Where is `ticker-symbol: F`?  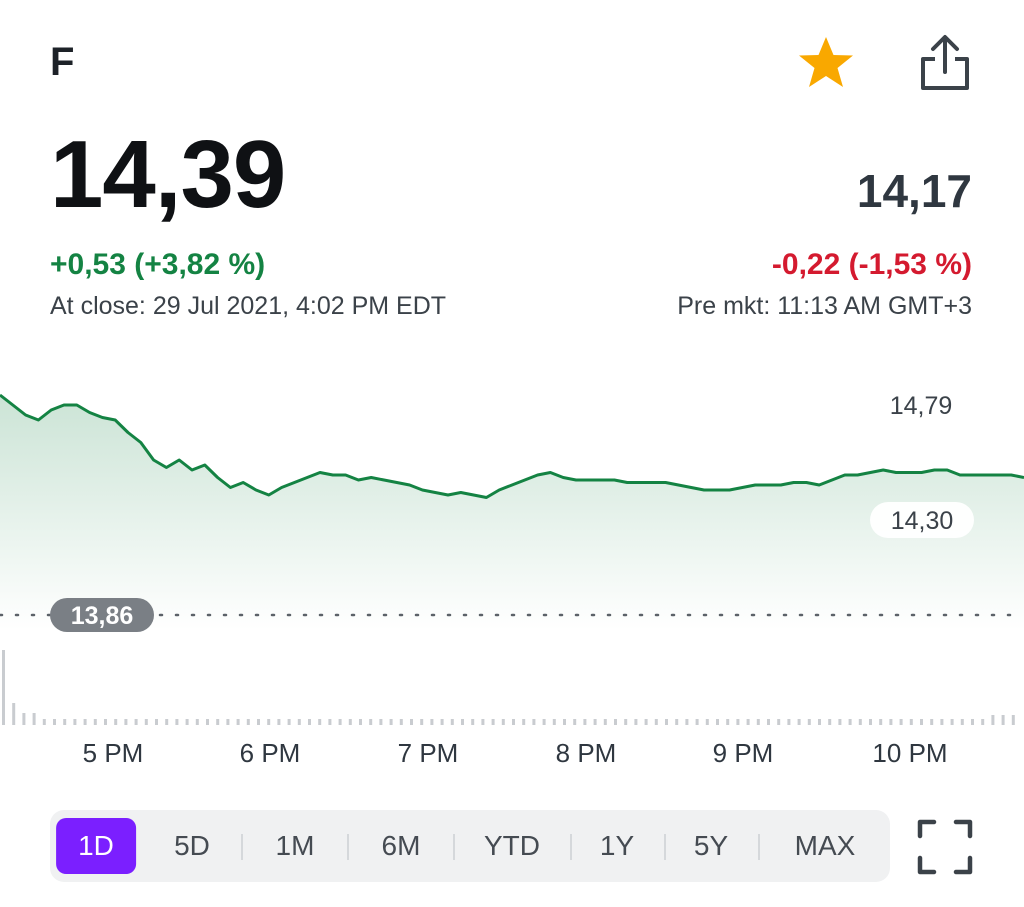
ticker-symbol: F is located at coordinates (62, 62).